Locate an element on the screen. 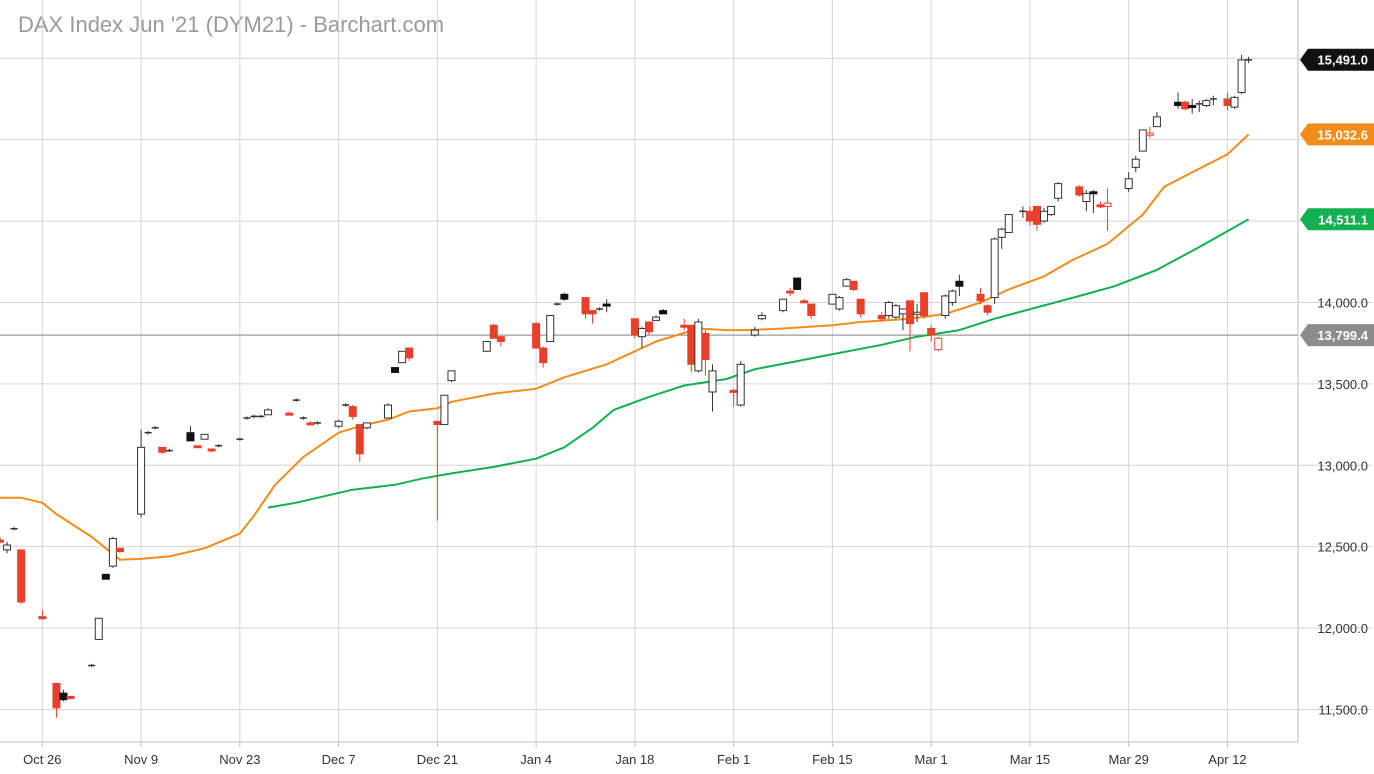 The image size is (1374, 774). x-tick-label: Feb 15 is located at coordinates (832, 759).